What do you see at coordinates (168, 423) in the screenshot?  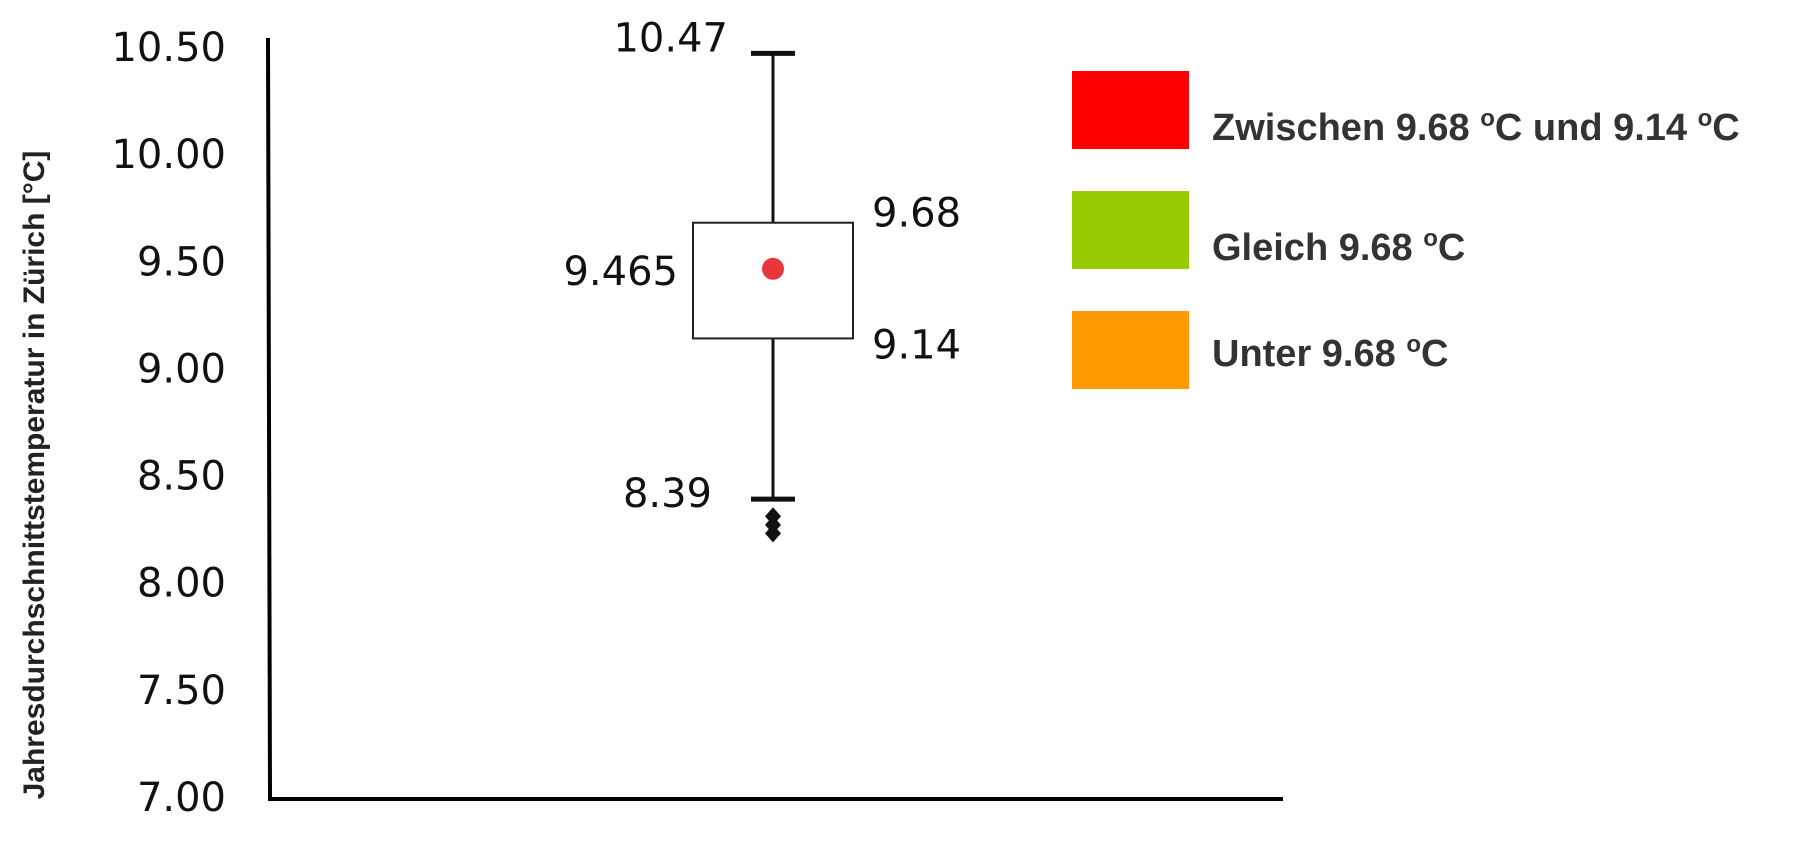 I see `y-tick-labels: 7.00 7.50 8.00 8.50 9.00 9.50 10.00 10.50` at bounding box center [168, 423].